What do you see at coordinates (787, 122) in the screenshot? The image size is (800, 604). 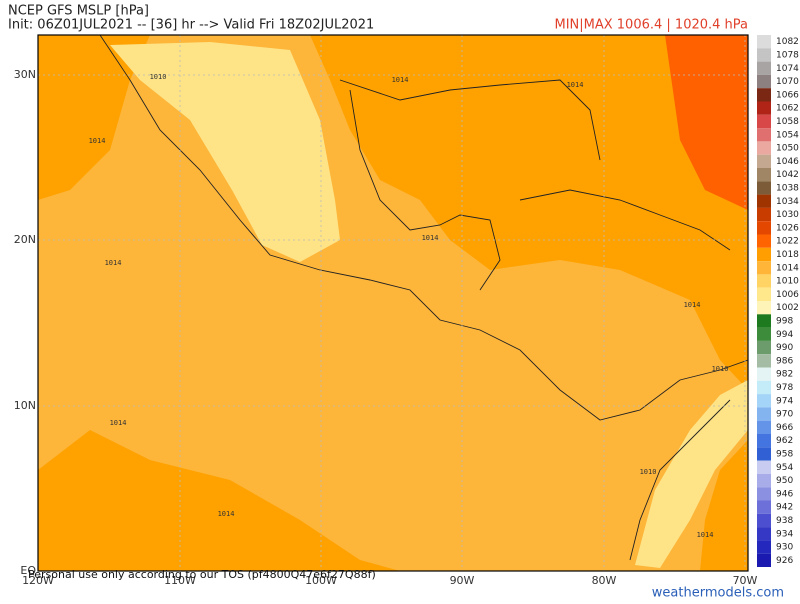 I see `colorbar-label: 1058` at bounding box center [787, 122].